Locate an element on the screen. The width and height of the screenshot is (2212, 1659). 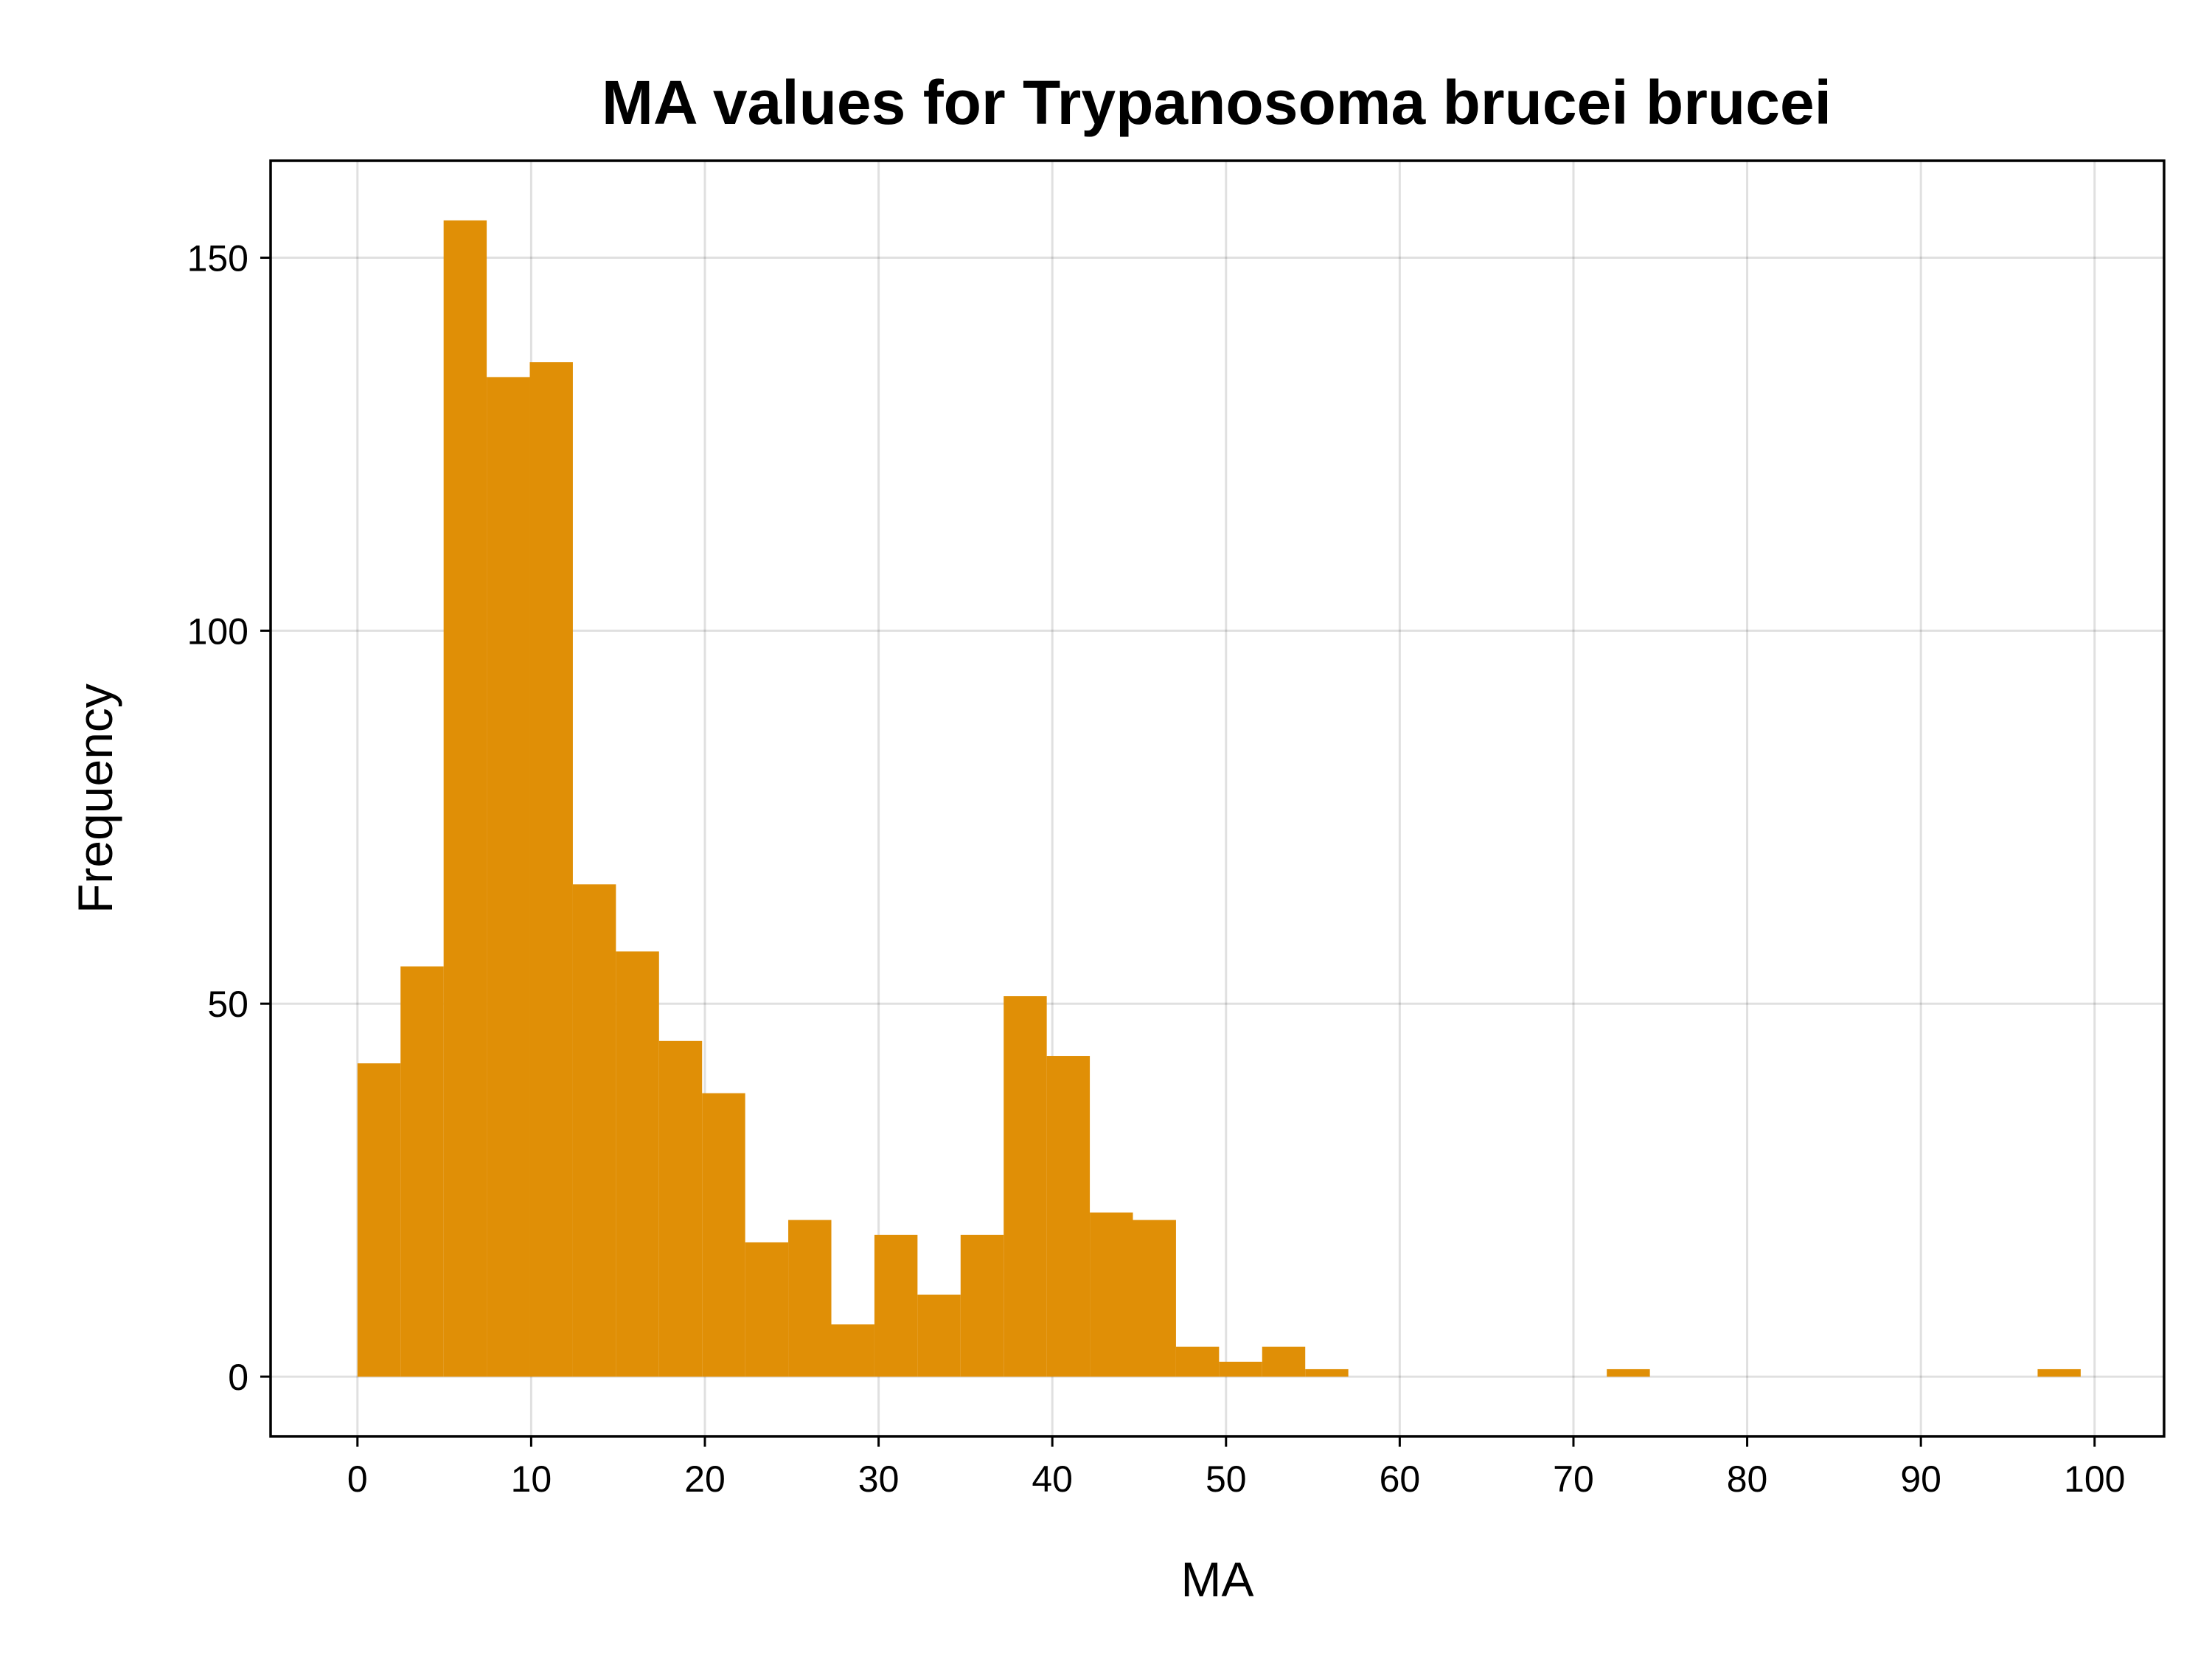
y-axis-label: Frequency is located at coordinates (95, 799).